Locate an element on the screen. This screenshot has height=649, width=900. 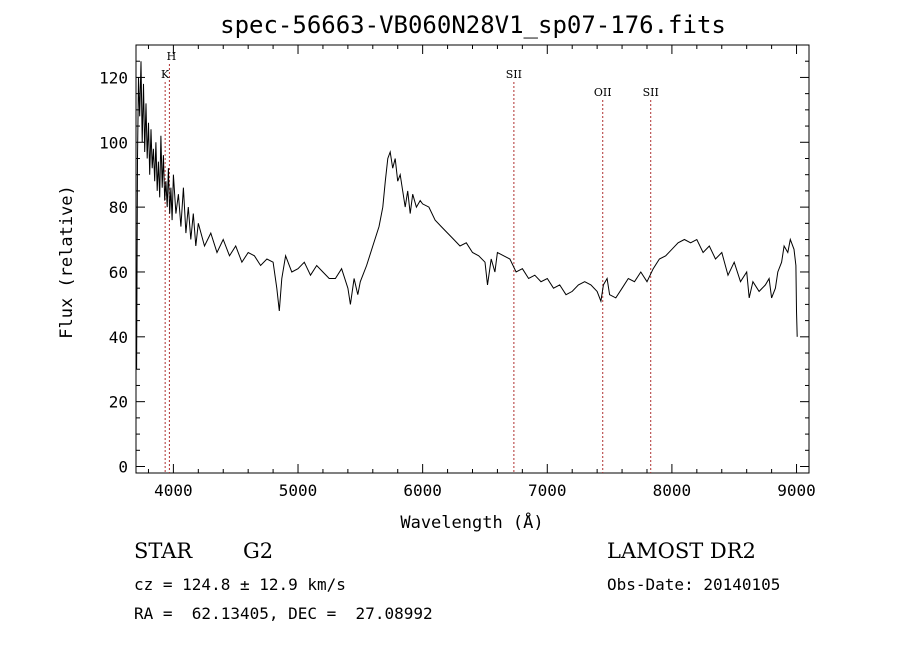
chart-title: spec-56663-VB060N28V1_sp07-176.fits is located at coordinates (473, 25).